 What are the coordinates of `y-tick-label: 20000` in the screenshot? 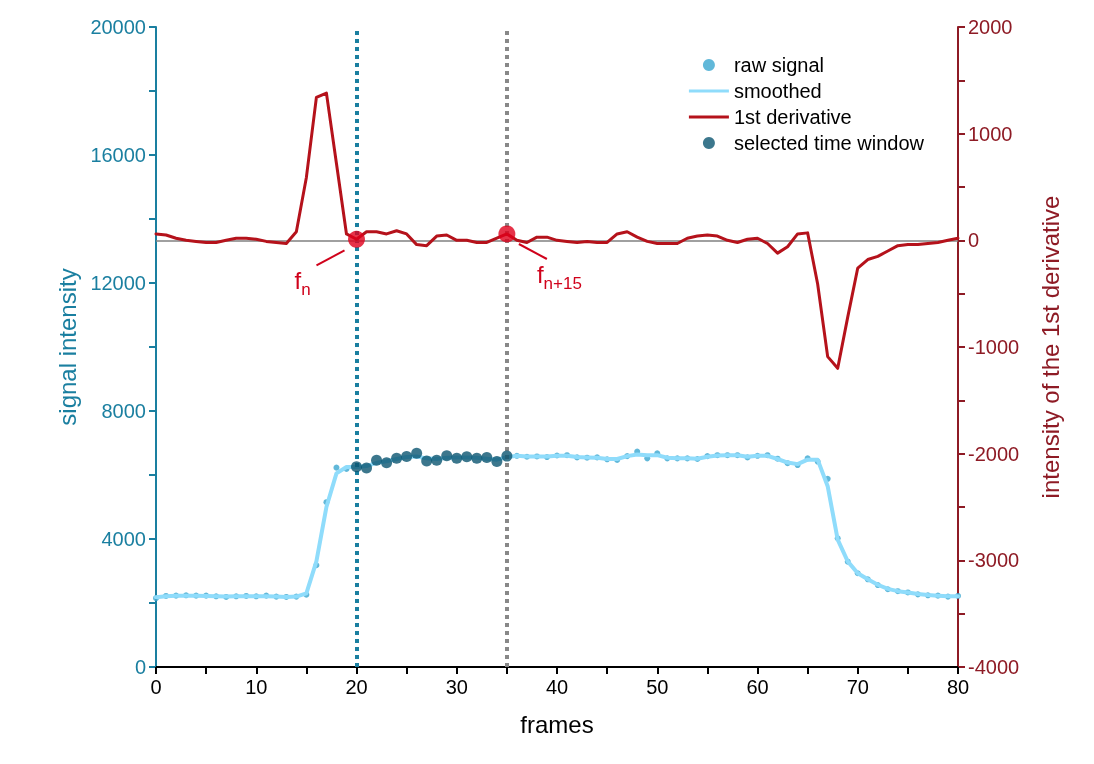 It's located at (118, 27).